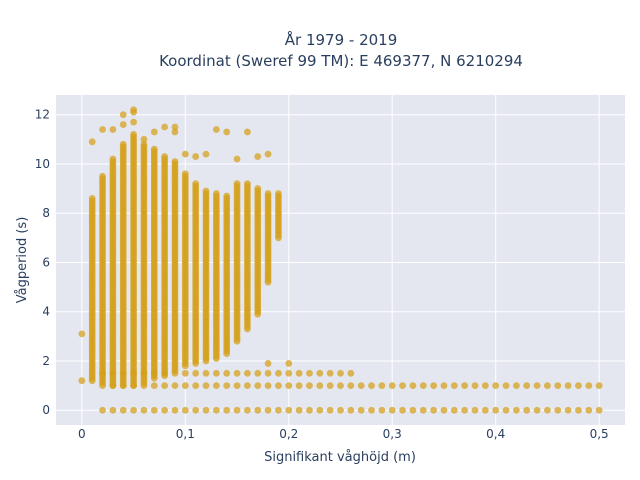 This screenshot has width=640, height=480. Describe the element at coordinates (46, 262) in the screenshot. I see `y-tick-label: 6` at that location.